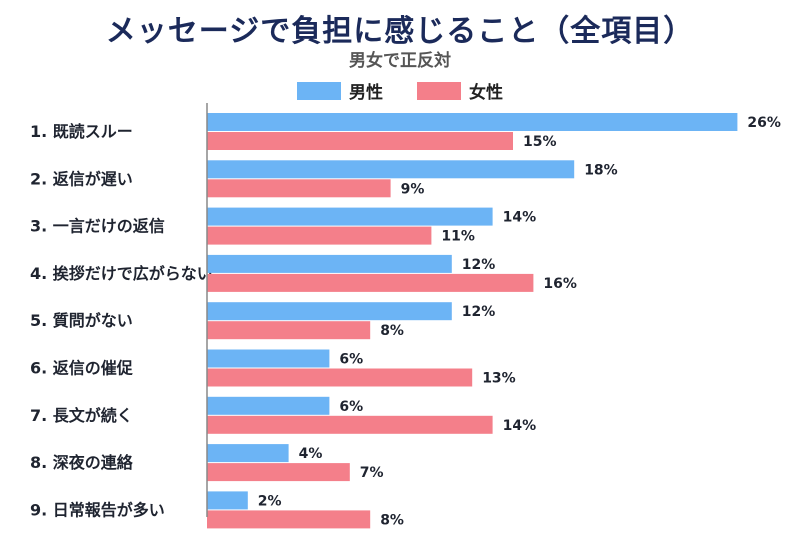 This screenshot has width=800, height=533. I want to click on data-label: 13%, so click(499, 379).